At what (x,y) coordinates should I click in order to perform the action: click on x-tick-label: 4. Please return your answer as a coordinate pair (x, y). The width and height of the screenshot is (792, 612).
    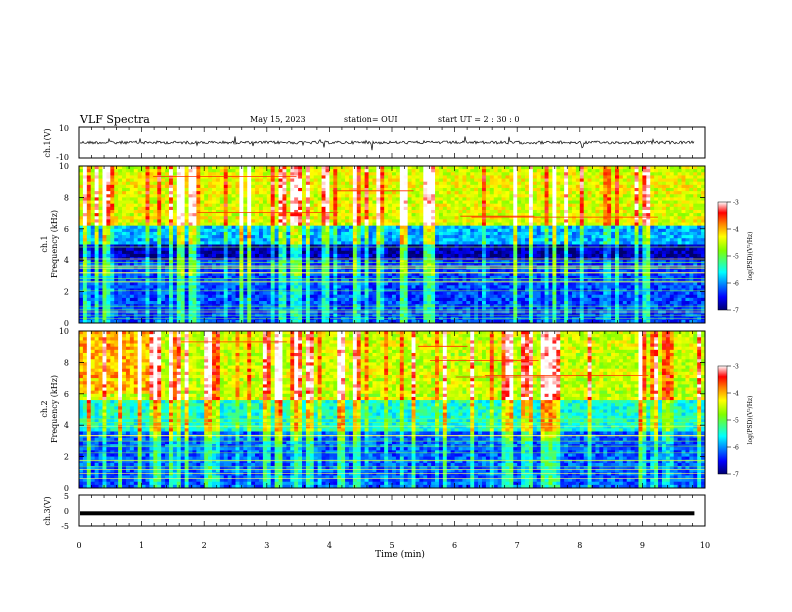
    Looking at the image, I should click on (329, 545).